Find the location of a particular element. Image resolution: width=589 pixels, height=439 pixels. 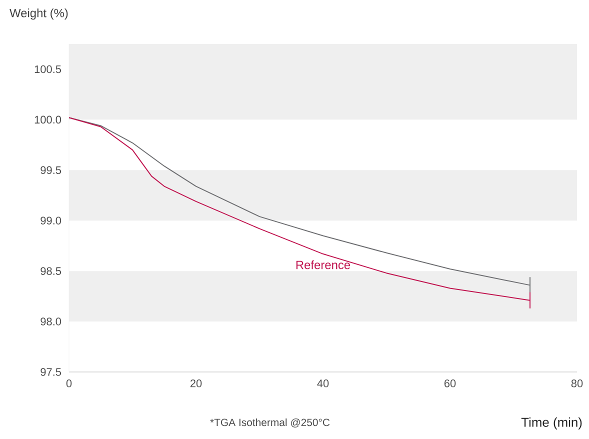

x-tick-label: 40 is located at coordinates (323, 384).